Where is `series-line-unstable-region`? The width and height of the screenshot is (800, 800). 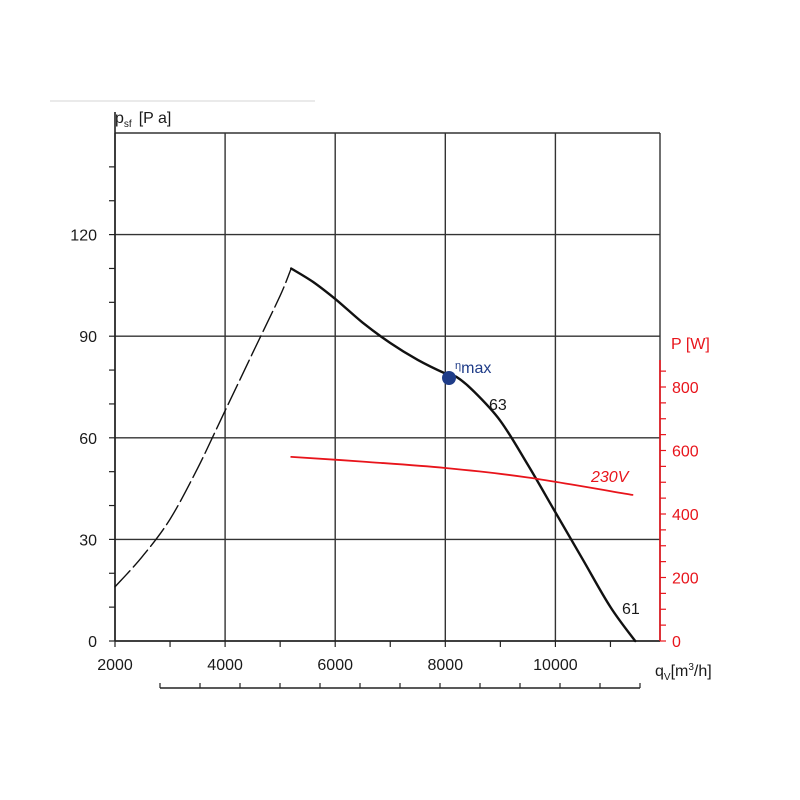
series-line-unstable-region is located at coordinates (203, 427).